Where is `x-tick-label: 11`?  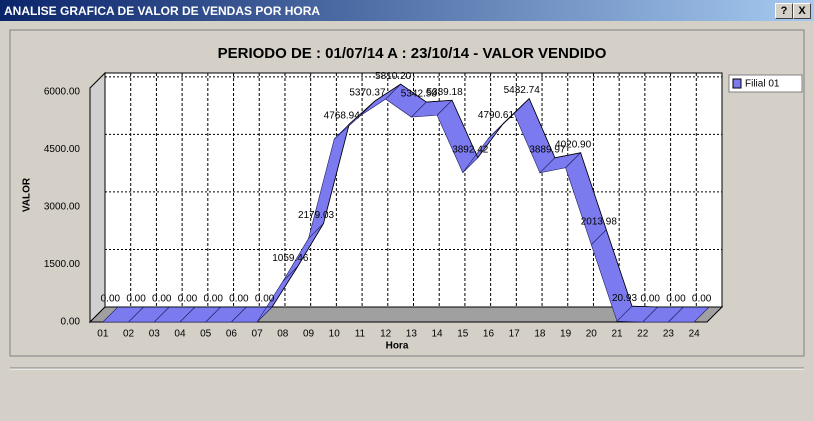
x-tick-label: 11 is located at coordinates (360, 334).